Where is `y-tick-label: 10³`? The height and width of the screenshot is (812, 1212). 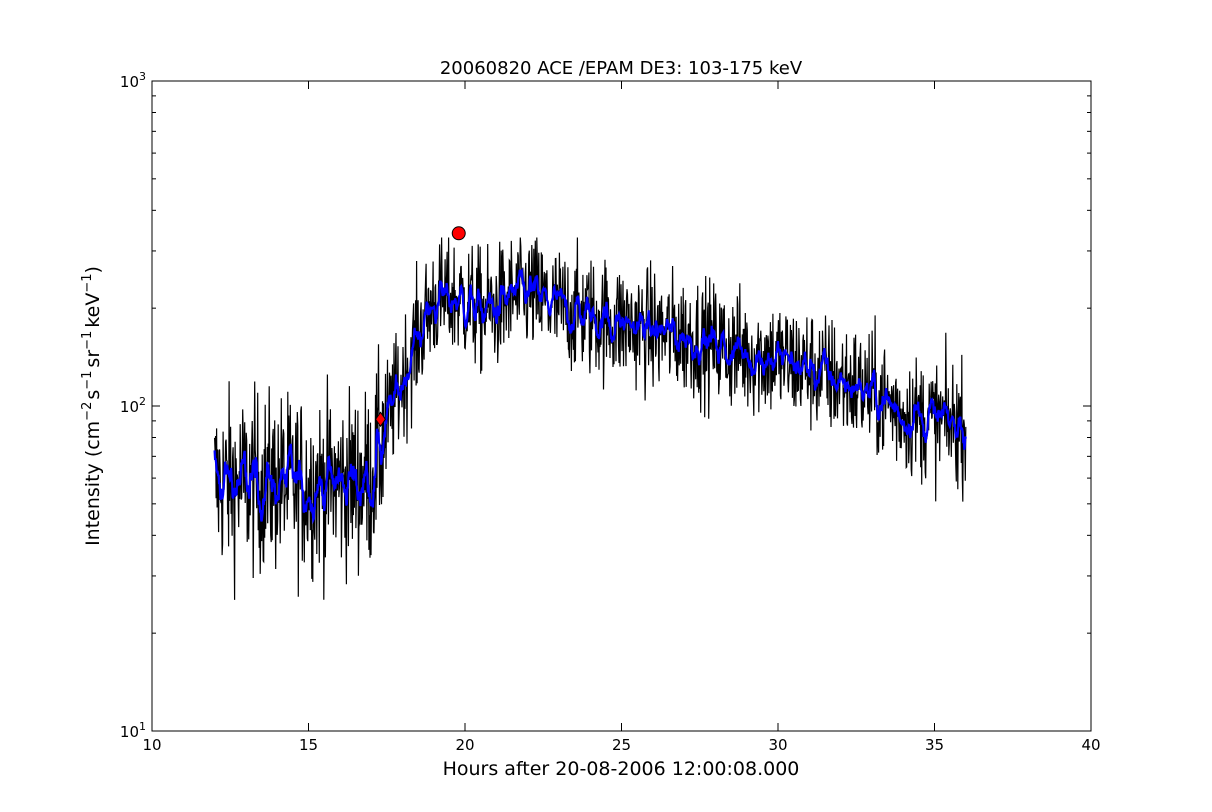
y-tick-label: 10³ is located at coordinates (133, 80).